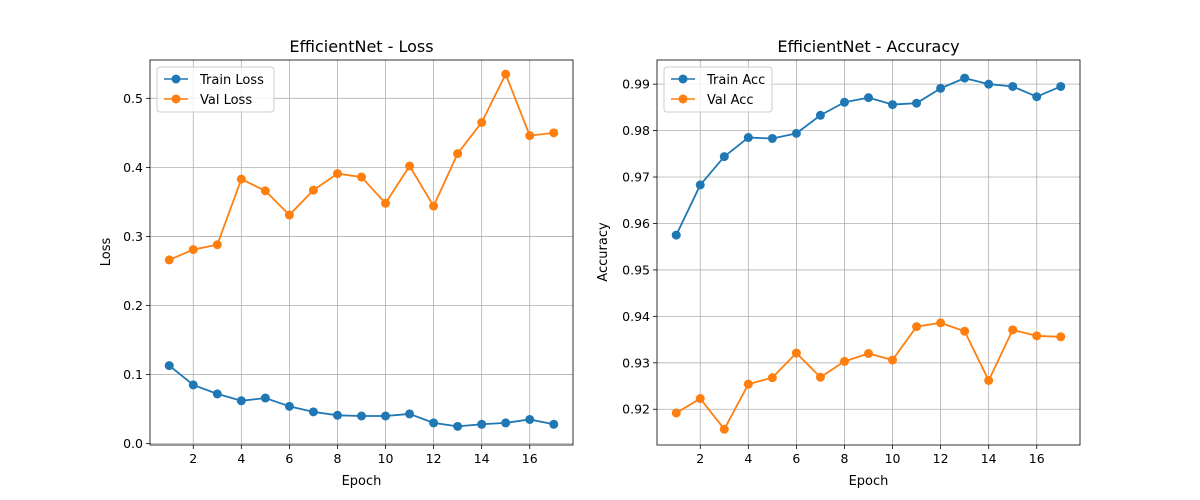 The image size is (1200, 500). Describe the element at coordinates (193, 458) in the screenshot. I see `loss-x-tick-label: 2` at that location.